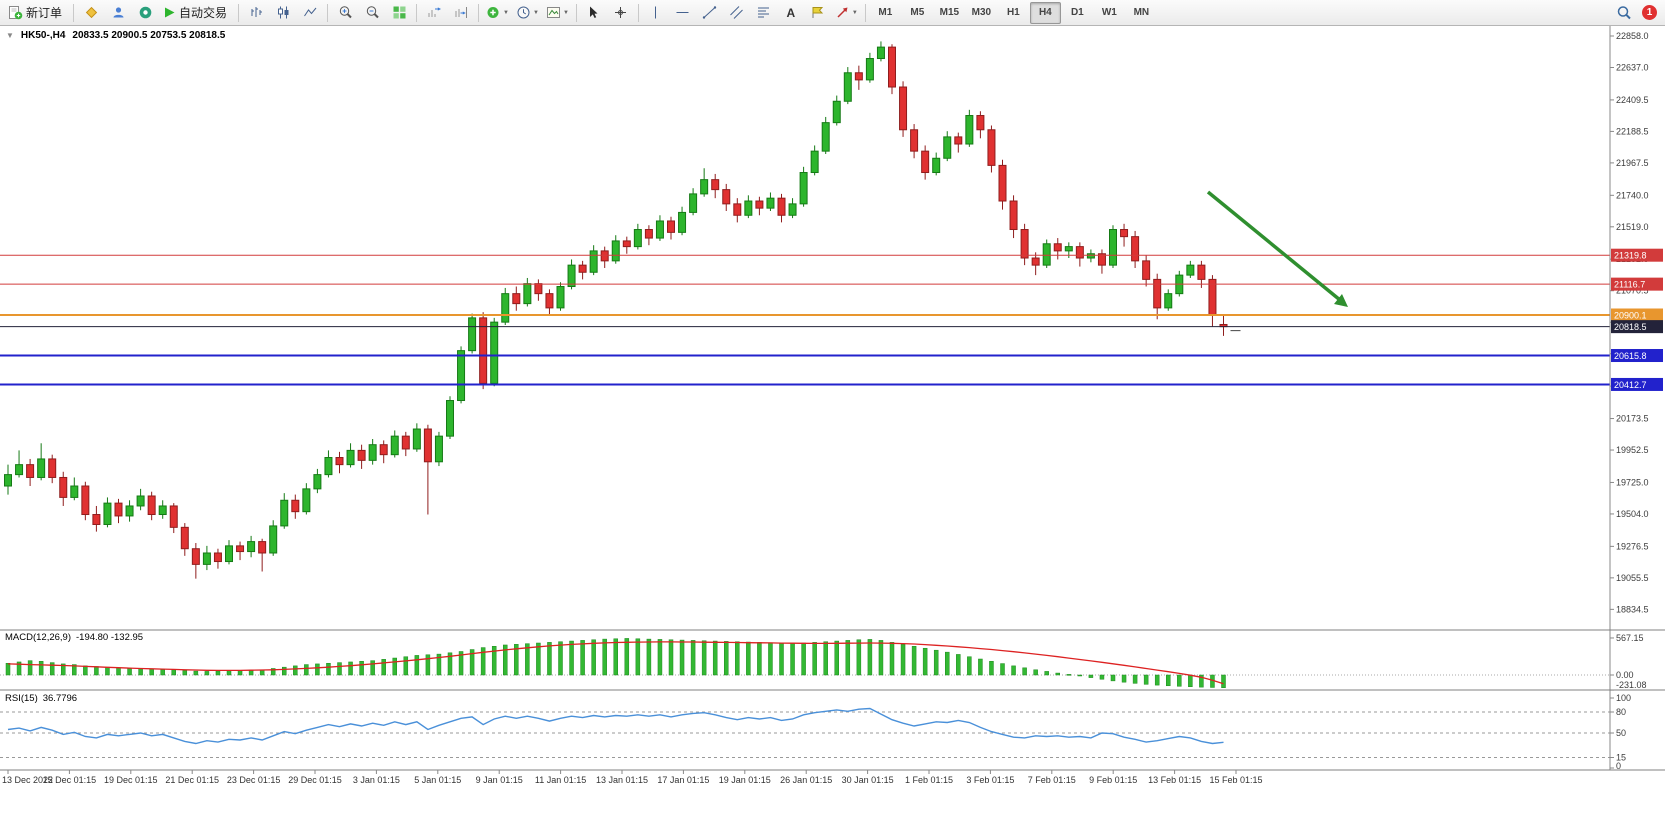 The height and width of the screenshot is (839, 1665). What do you see at coordinates (1649, 12) in the screenshot?
I see `notification-badge: 1` at bounding box center [1649, 12].